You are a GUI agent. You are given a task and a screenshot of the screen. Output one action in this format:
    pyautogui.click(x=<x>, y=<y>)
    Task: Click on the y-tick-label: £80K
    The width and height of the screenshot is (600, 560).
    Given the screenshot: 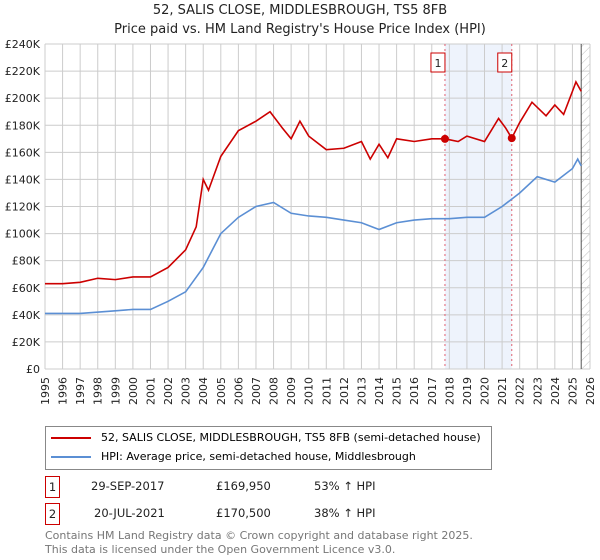 What is the action you would take?
    pyautogui.click(x=26, y=261)
    